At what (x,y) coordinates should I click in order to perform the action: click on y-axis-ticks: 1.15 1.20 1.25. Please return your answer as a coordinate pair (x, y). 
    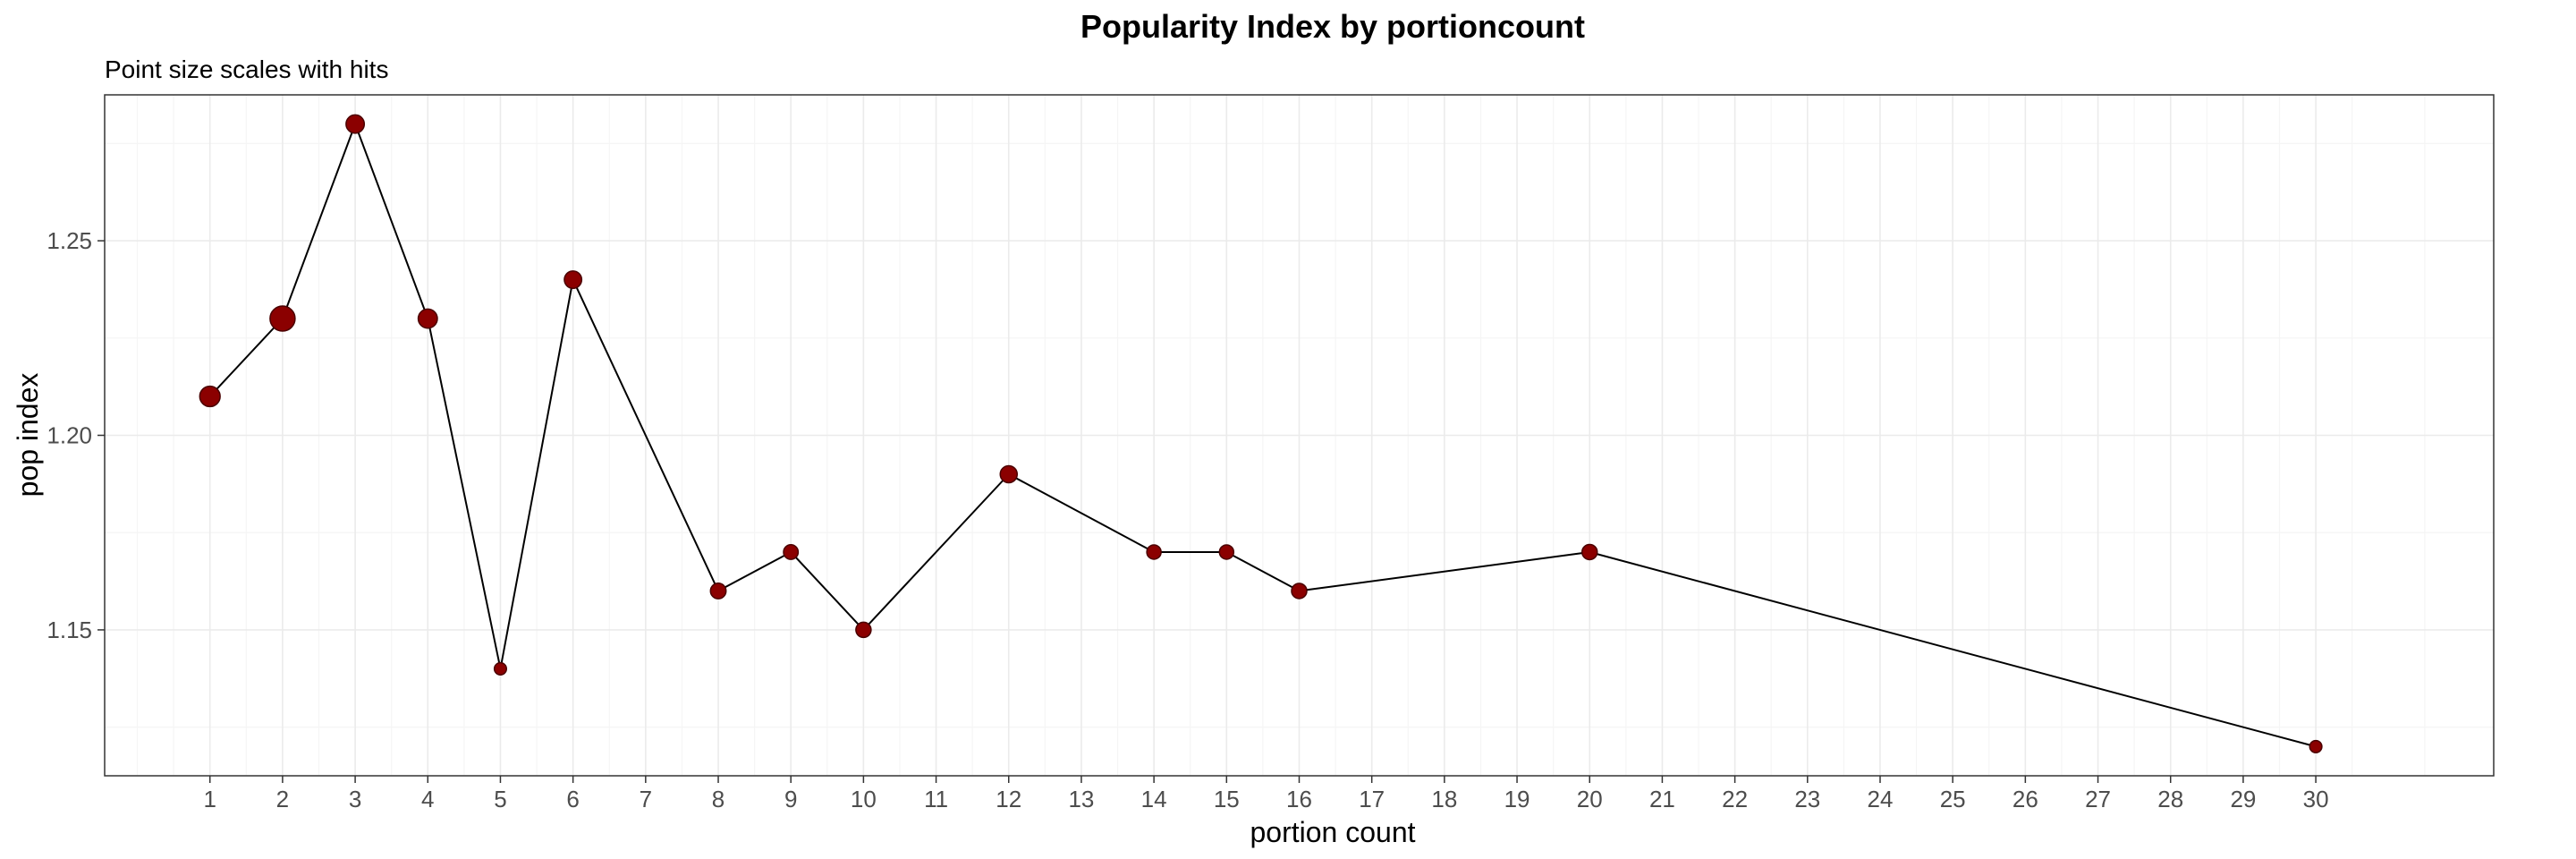
    Looking at the image, I should click on (76, 435).